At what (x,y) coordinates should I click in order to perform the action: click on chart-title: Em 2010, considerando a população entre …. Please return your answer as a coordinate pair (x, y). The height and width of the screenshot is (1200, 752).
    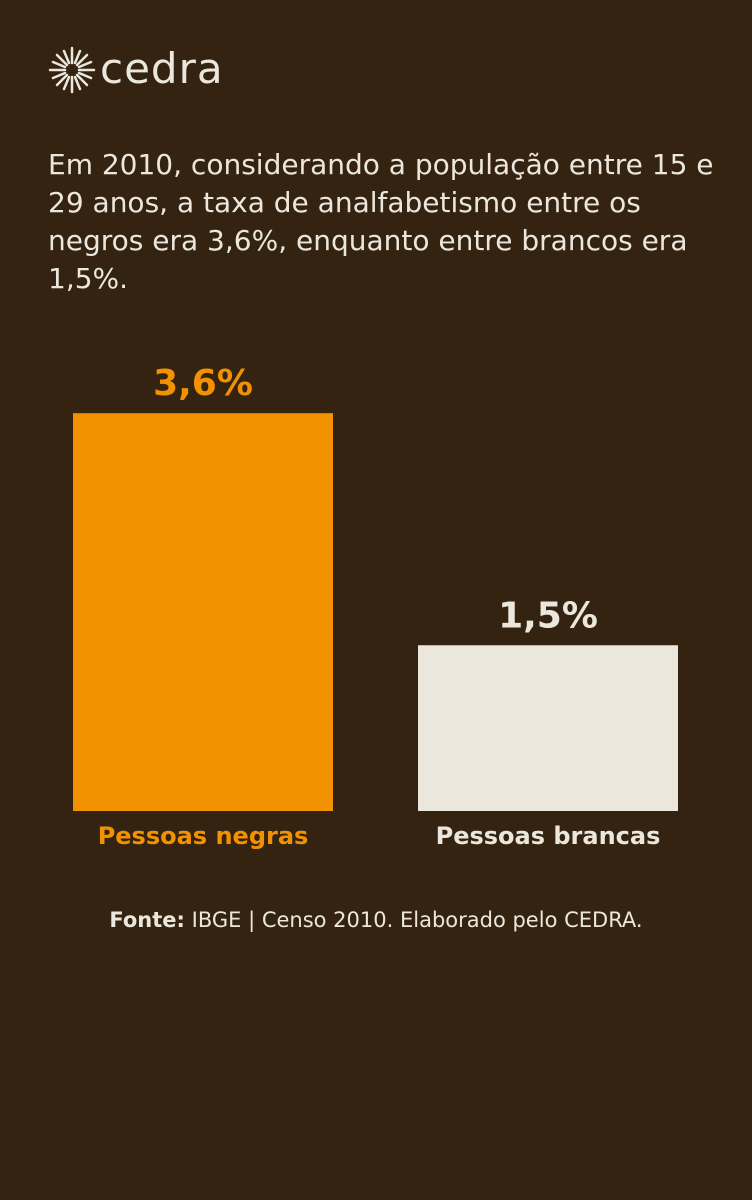
    Looking at the image, I should click on (381, 221).